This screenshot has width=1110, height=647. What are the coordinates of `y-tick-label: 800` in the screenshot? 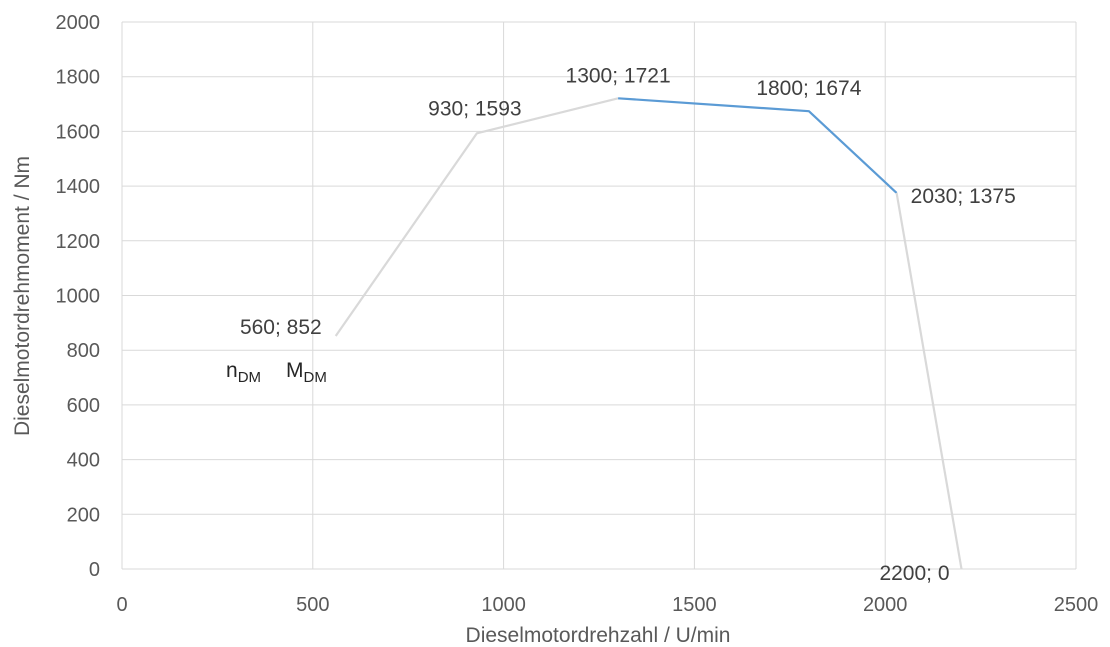 It's located at (83, 351).